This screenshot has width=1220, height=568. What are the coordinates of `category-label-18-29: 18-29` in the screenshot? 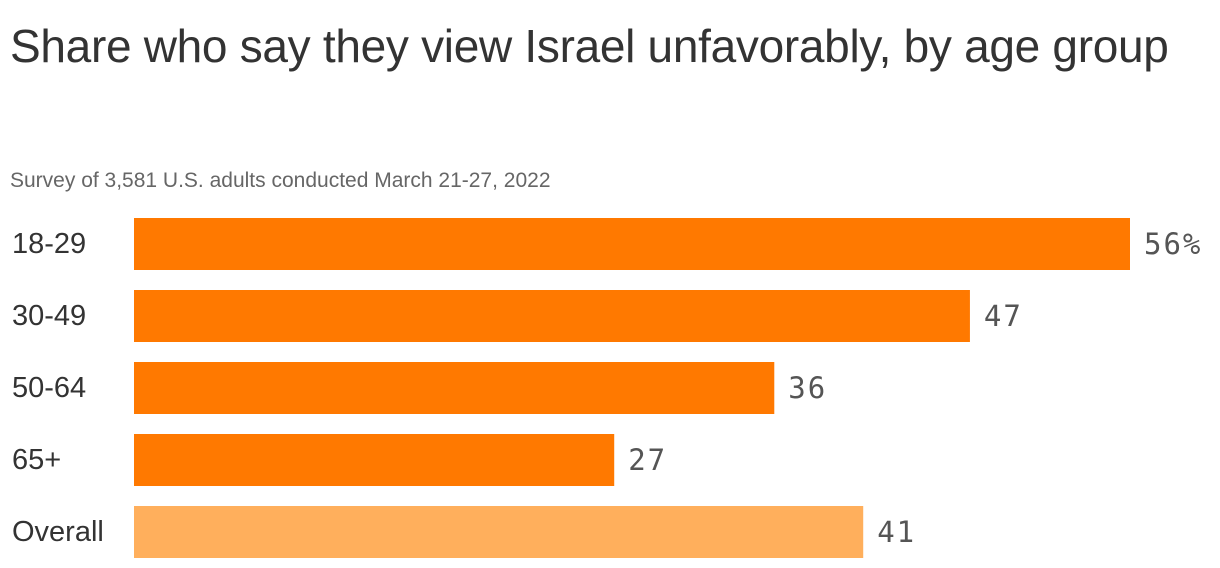 It's located at (49, 244).